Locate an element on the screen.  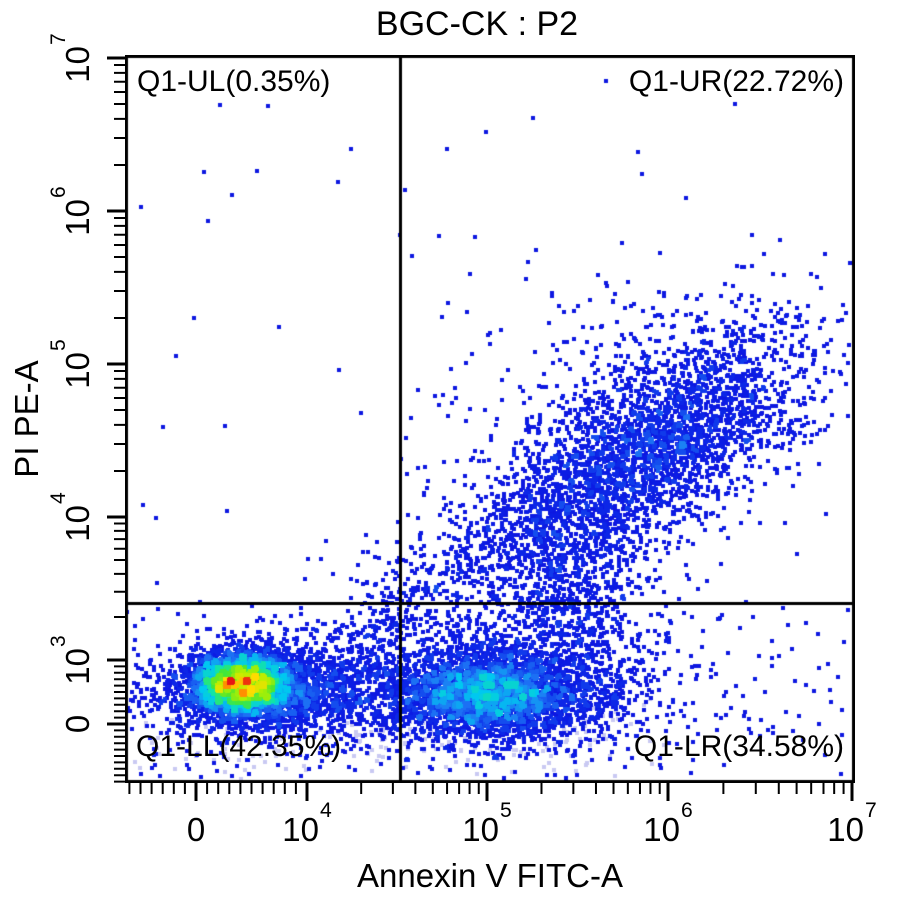
x-tick-label: 10⁶ is located at coordinates (668, 823).